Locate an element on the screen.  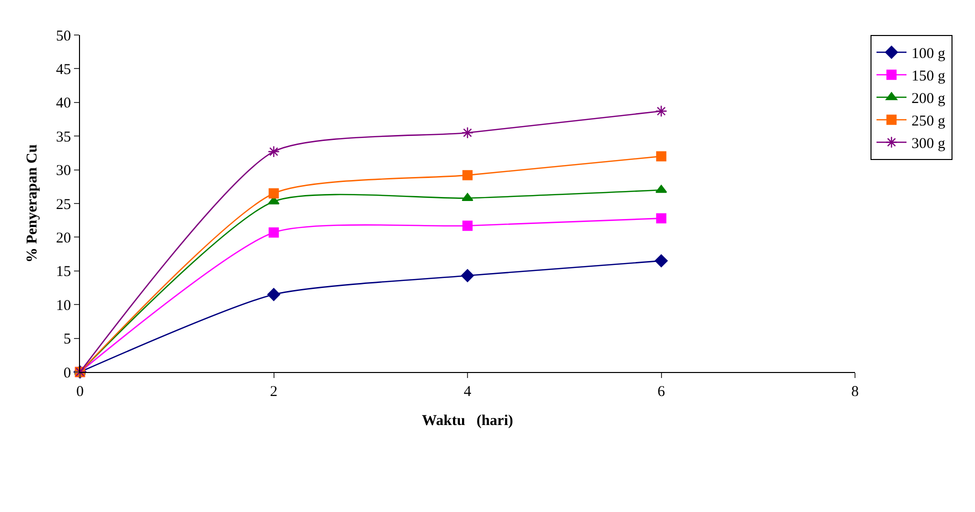
x-tick-label: 4 is located at coordinates (468, 392).